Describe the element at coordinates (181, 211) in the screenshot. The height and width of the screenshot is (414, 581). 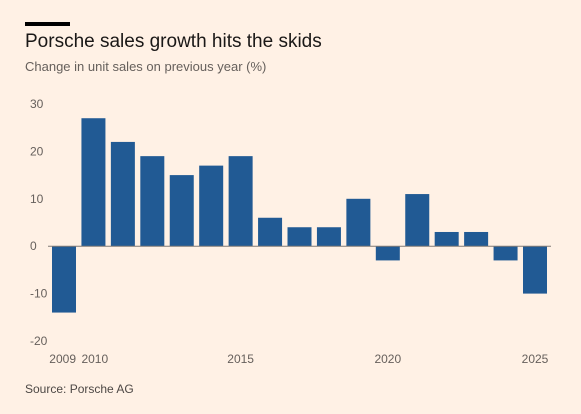
I see `bar-2013` at that location.